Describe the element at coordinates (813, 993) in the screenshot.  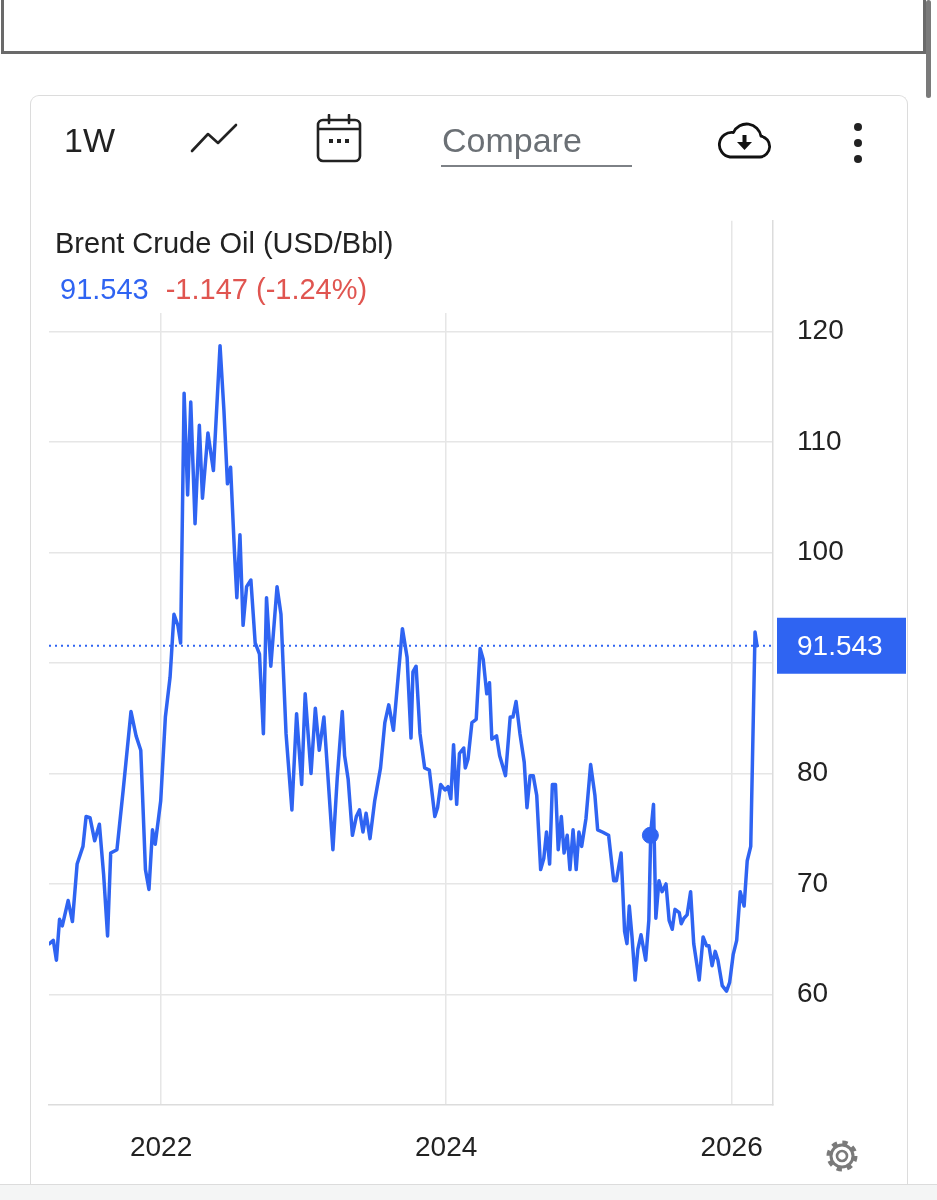
I see `y-tick-label: 60` at that location.